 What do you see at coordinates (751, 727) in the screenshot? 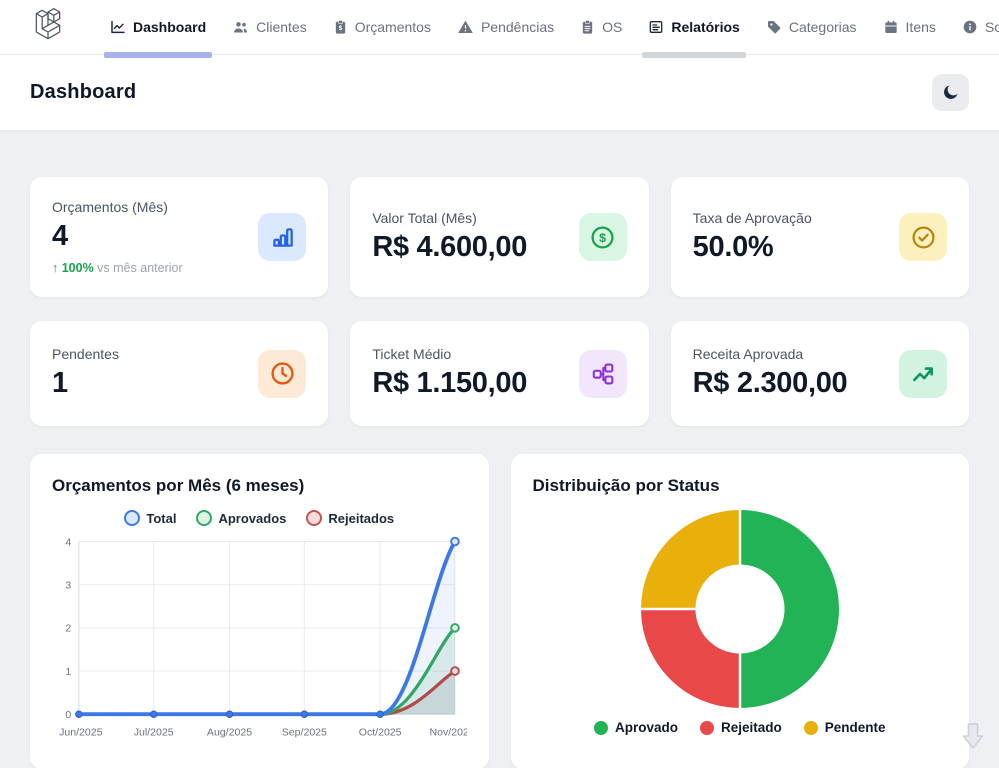
I see `legend-label: Rejeitado` at bounding box center [751, 727].